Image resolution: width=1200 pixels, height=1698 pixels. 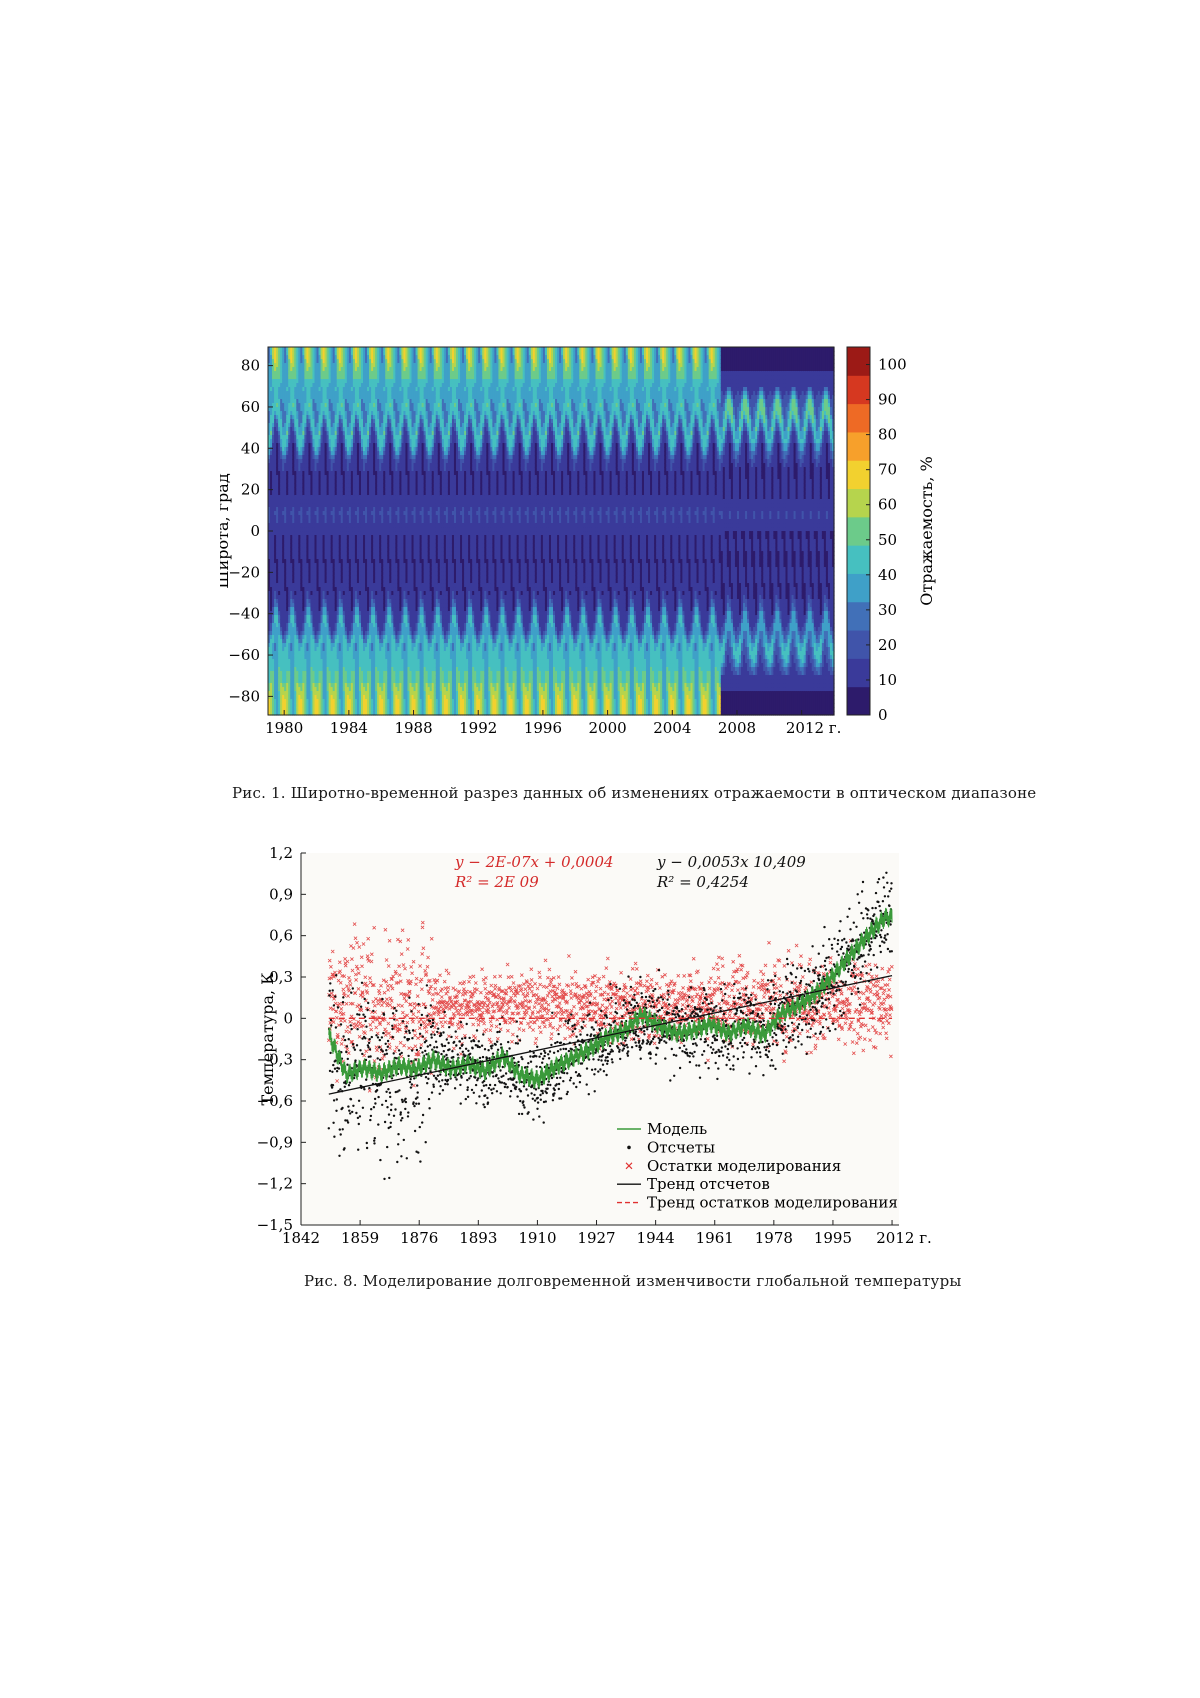 I want to click on heatmap-cells, so click(x=551, y=531).